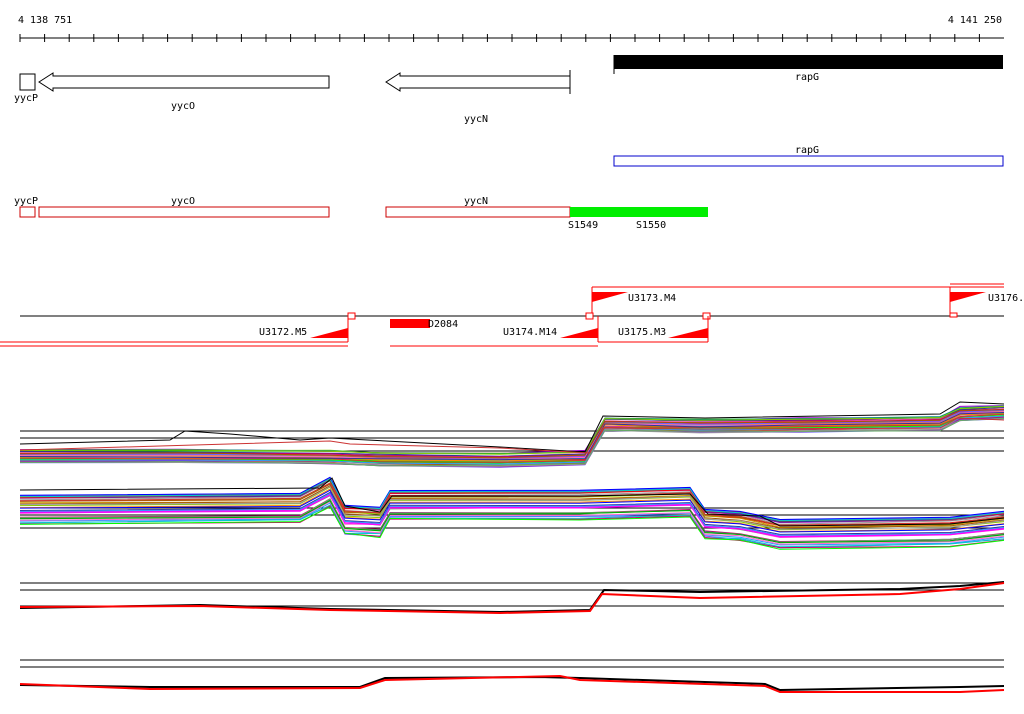 This screenshot has width=1024, height=714. Describe the element at coordinates (509, 188) in the screenshot. I see `transcript-track: rapG yycP yycO yycN S1549 S1550` at that location.